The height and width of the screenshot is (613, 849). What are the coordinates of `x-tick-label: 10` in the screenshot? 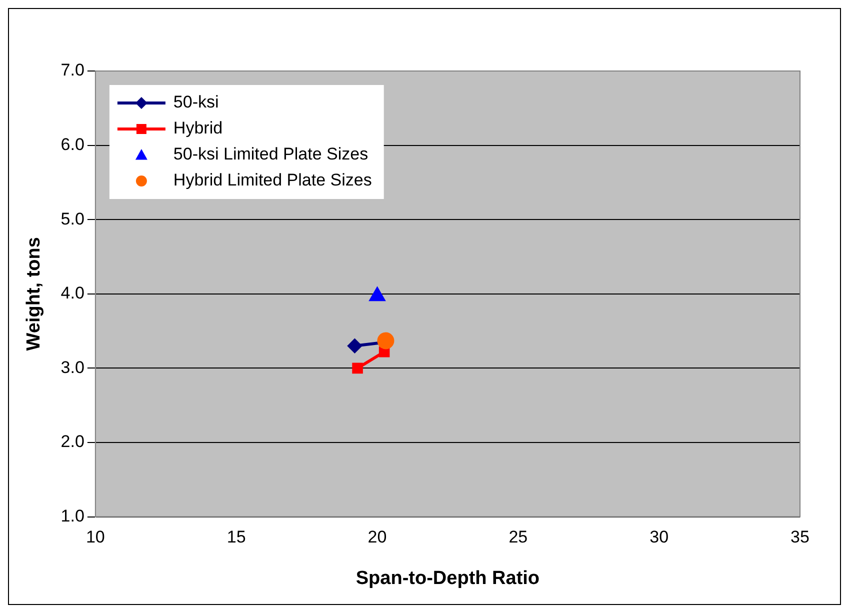 It's located at (95, 537).